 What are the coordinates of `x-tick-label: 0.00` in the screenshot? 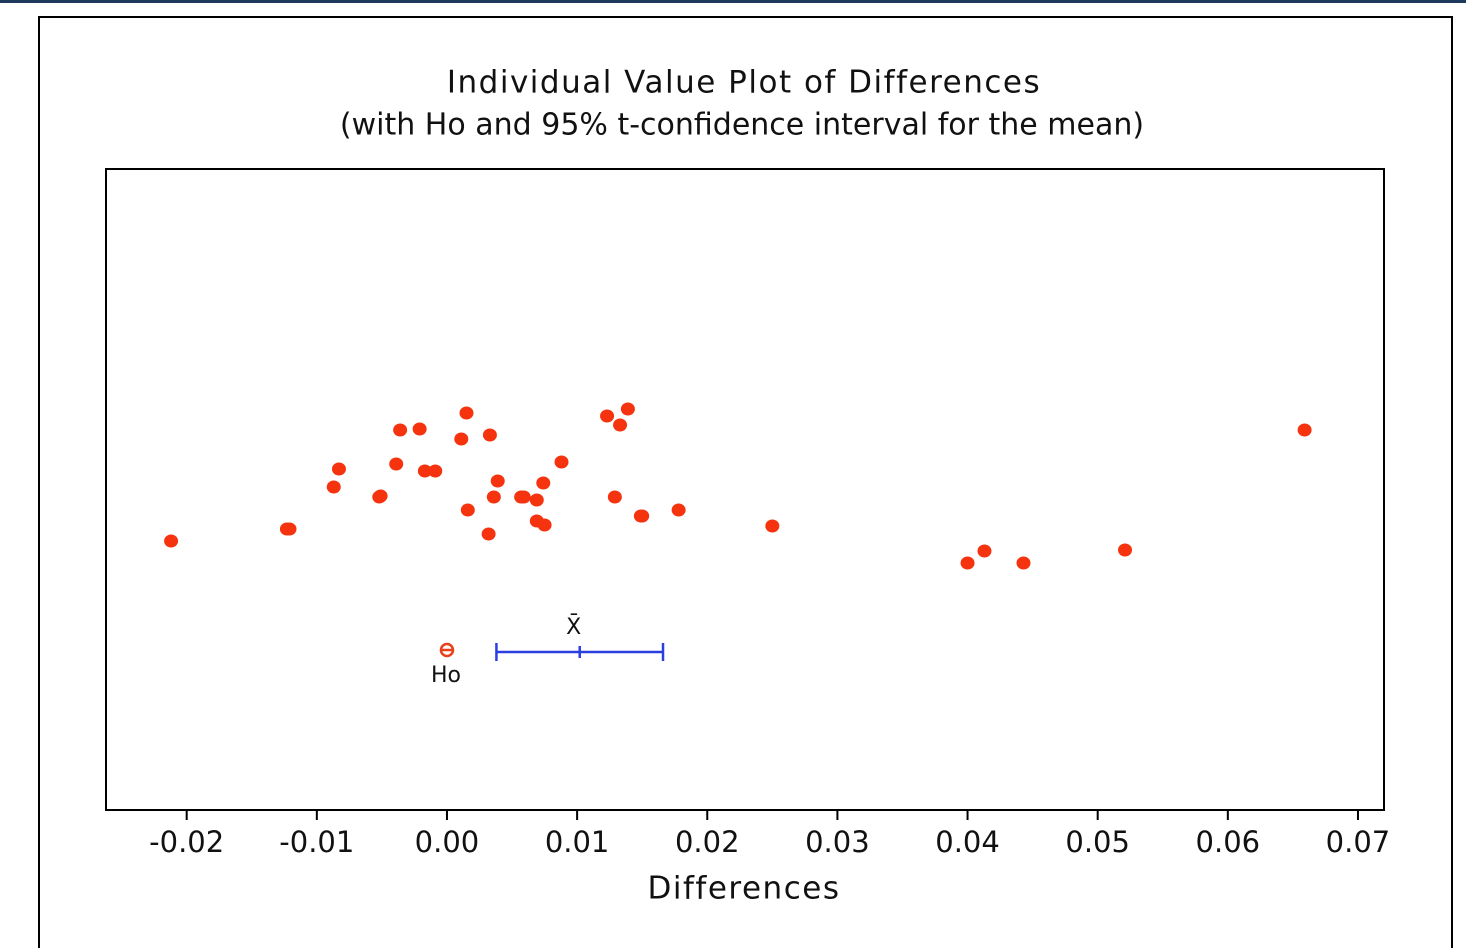 It's located at (447, 842).